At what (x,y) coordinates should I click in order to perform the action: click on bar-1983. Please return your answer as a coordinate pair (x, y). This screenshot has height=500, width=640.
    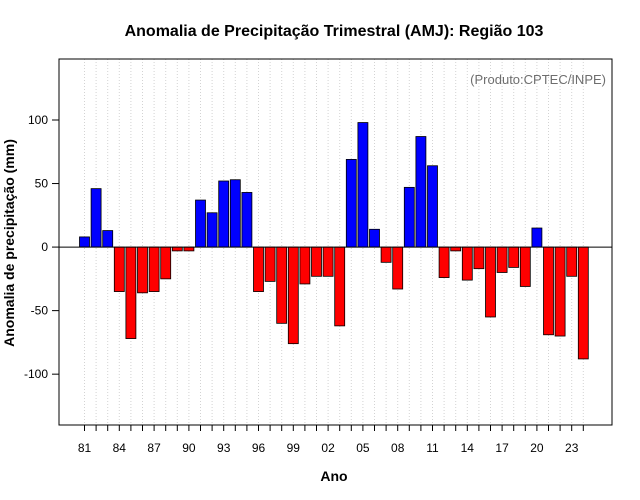
    Looking at the image, I should click on (108, 239).